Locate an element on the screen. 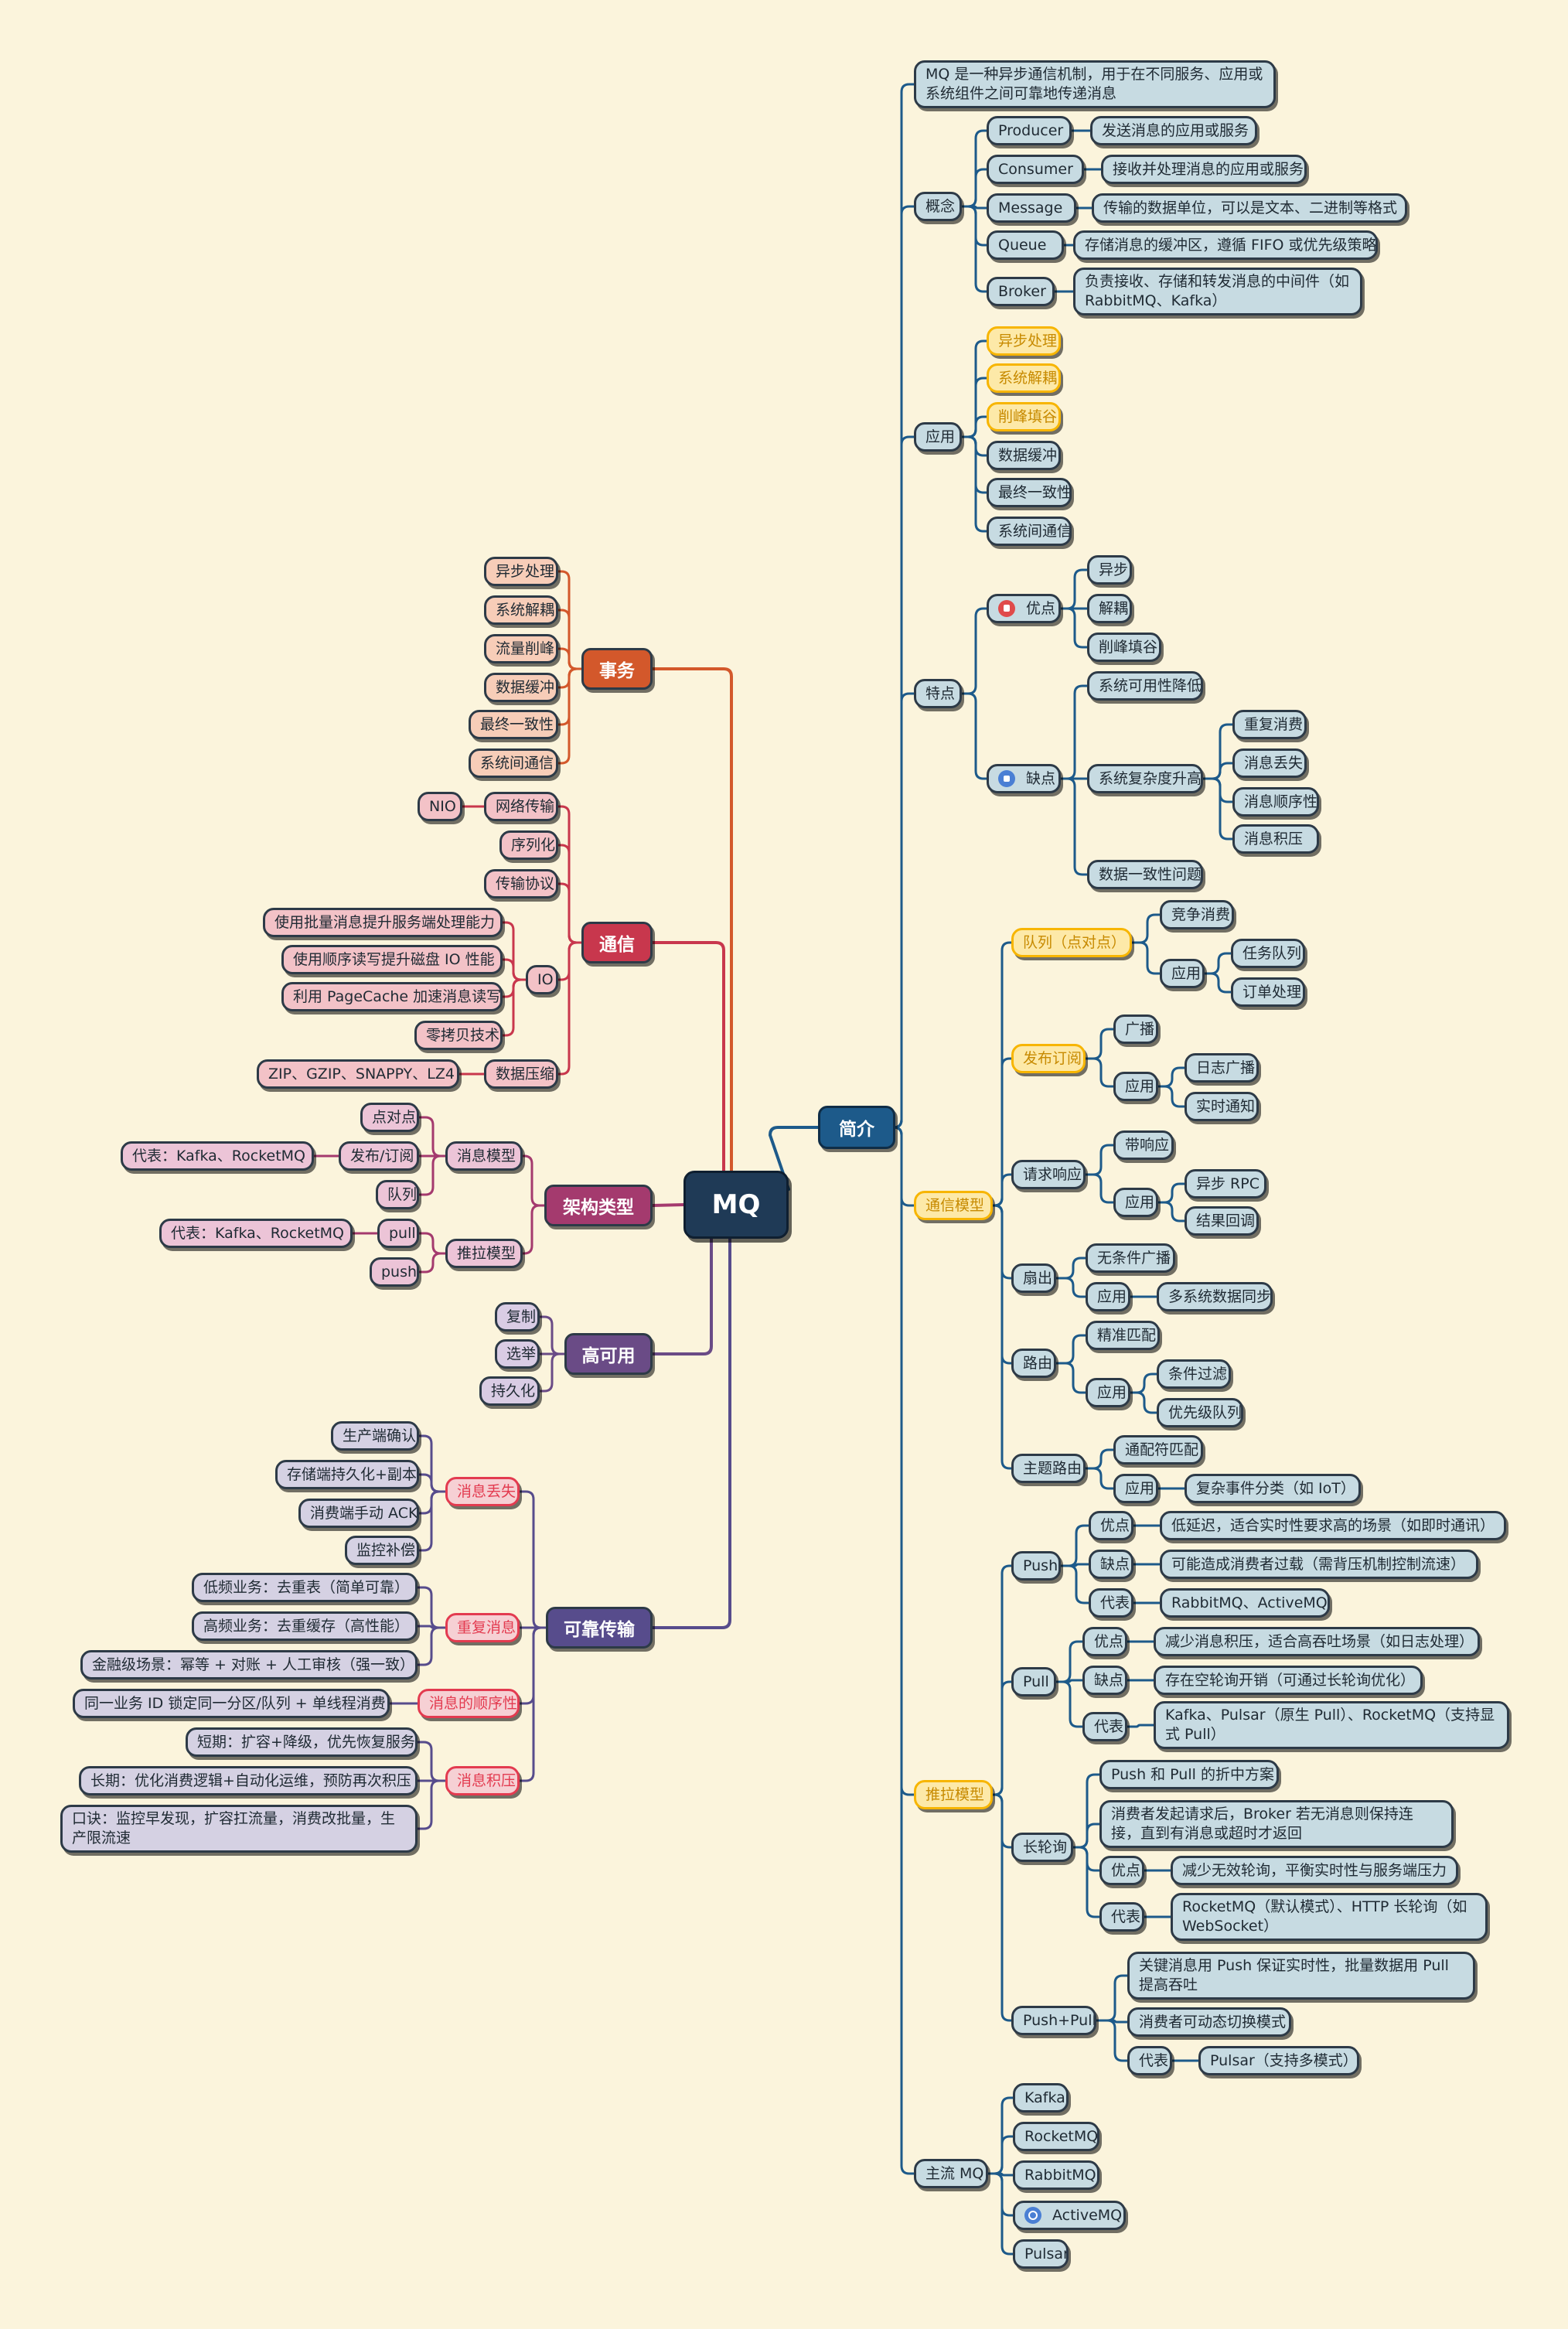  comm-compress: 数据压缩 is located at coordinates (521, 1074).